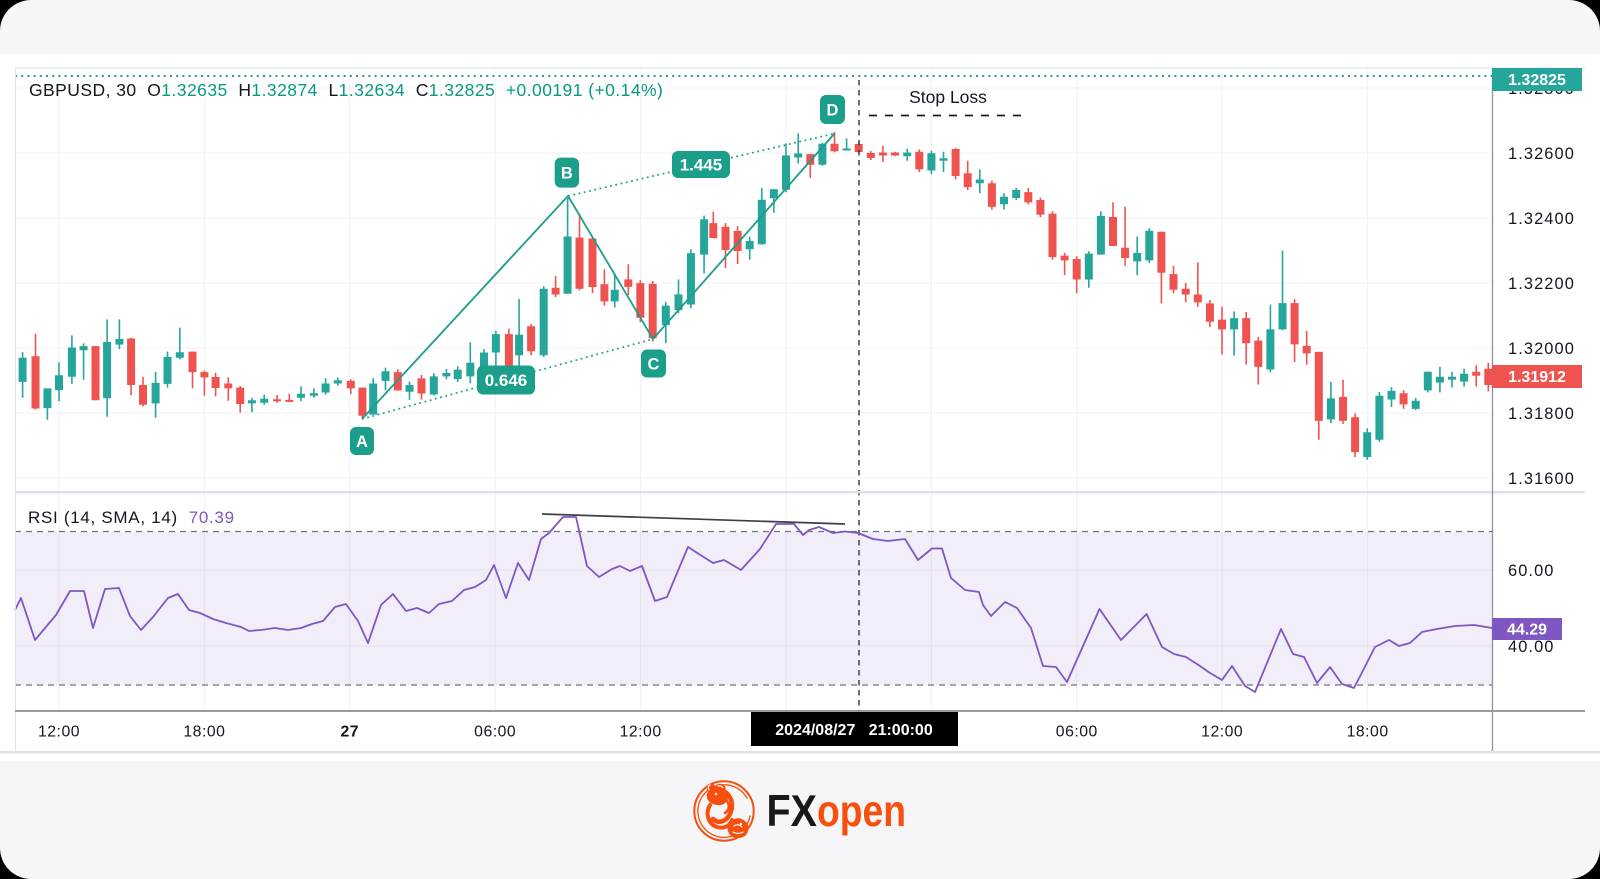 This screenshot has height=879, width=1600. I want to click on svg-text: 1.445, so click(701, 164).